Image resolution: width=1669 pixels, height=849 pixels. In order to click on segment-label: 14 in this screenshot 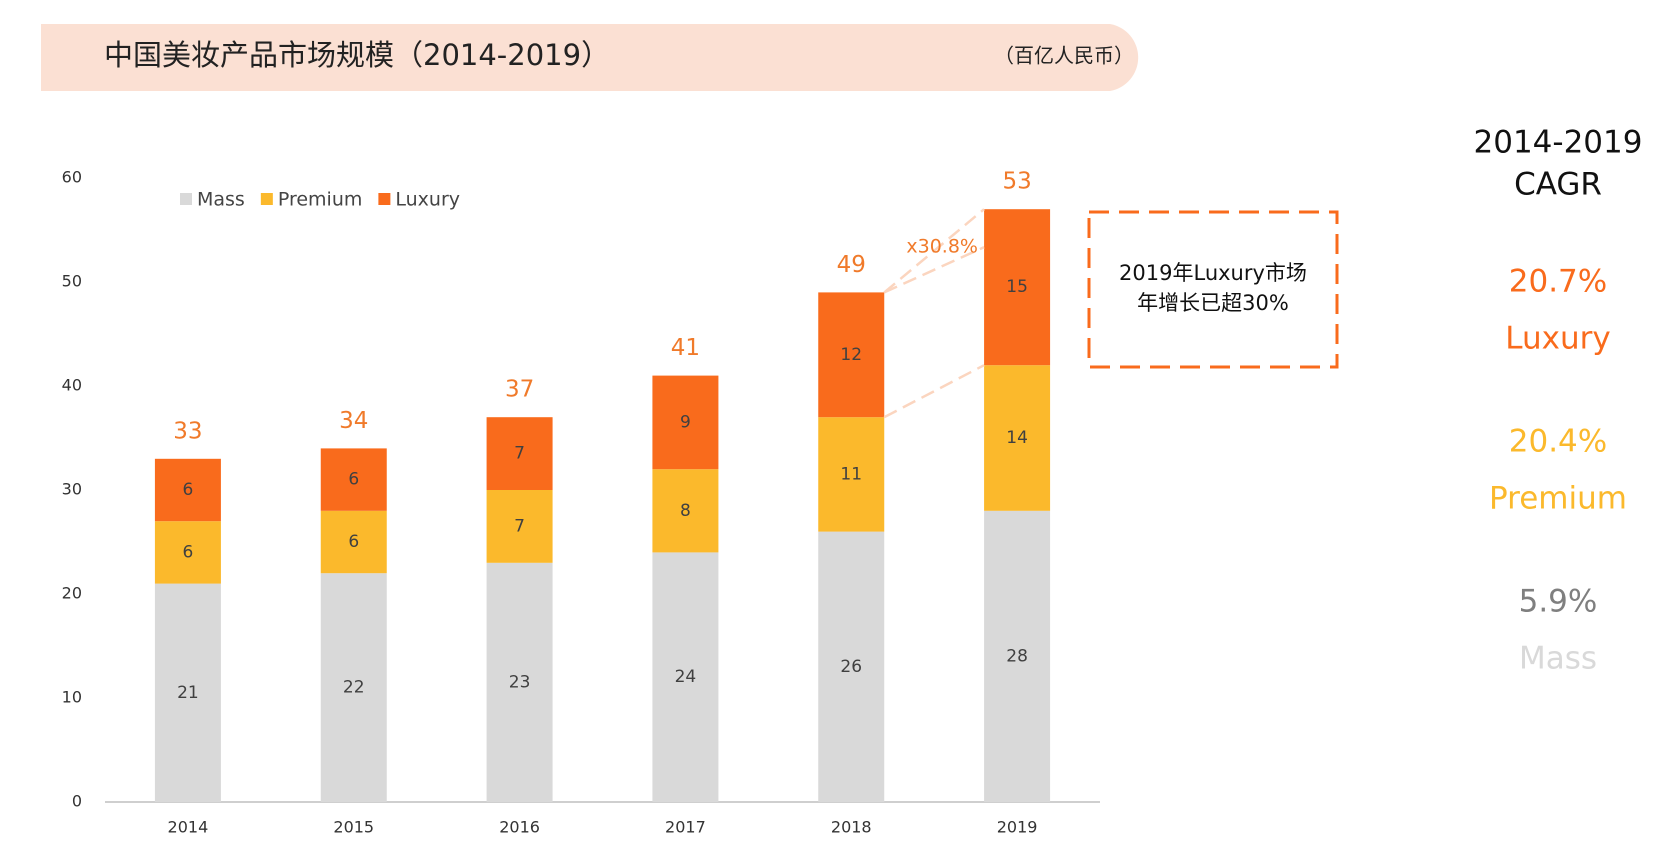, I will do `click(1017, 438)`.